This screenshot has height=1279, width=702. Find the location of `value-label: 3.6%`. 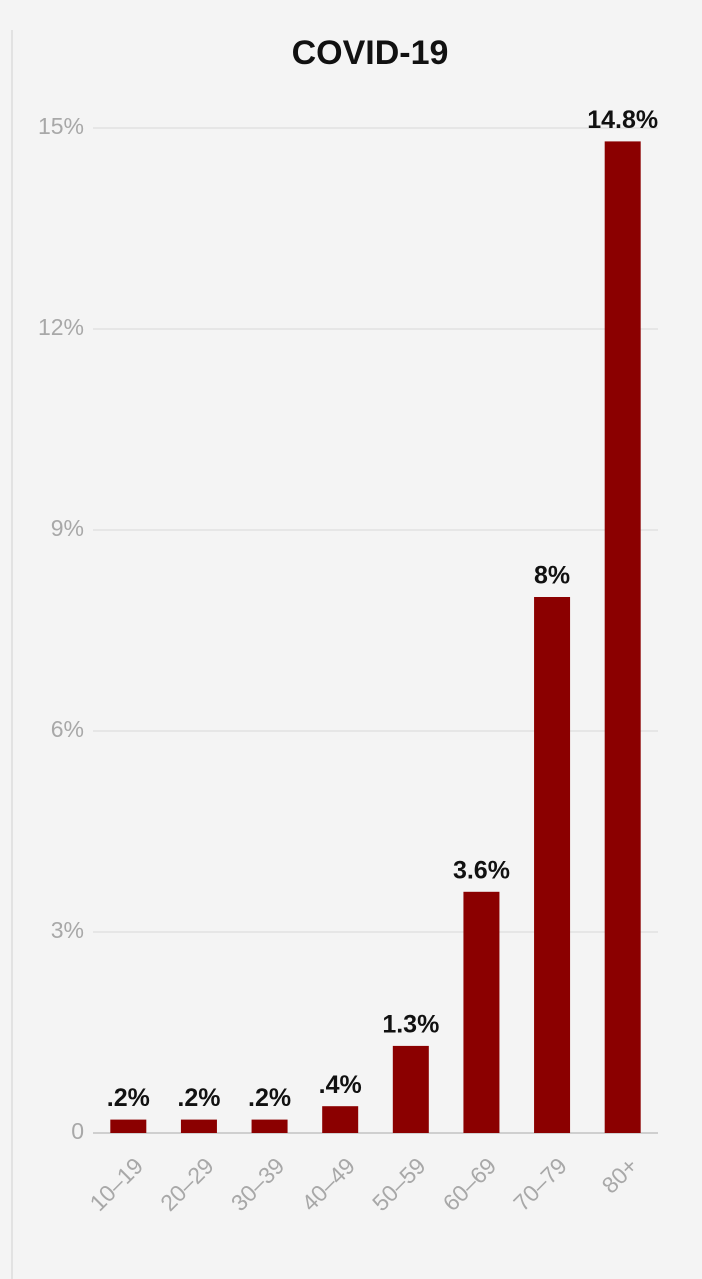

value-label: 3.6% is located at coordinates (481, 870).